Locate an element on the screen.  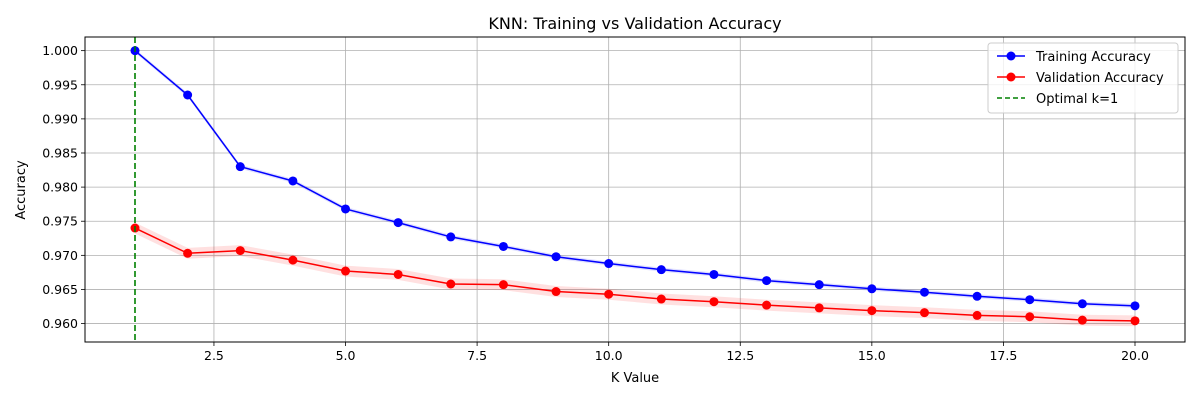
x-tick-label: 17.5 is located at coordinates (1003, 355).